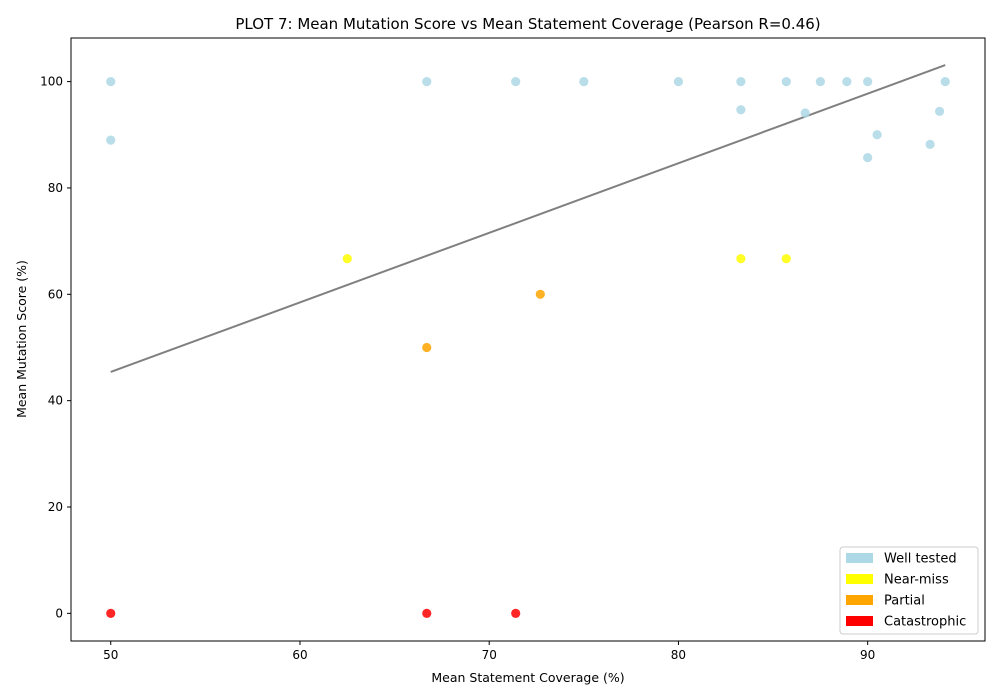  What do you see at coordinates (55, 401) in the screenshot?
I see `y-tick-label: 40` at bounding box center [55, 401].